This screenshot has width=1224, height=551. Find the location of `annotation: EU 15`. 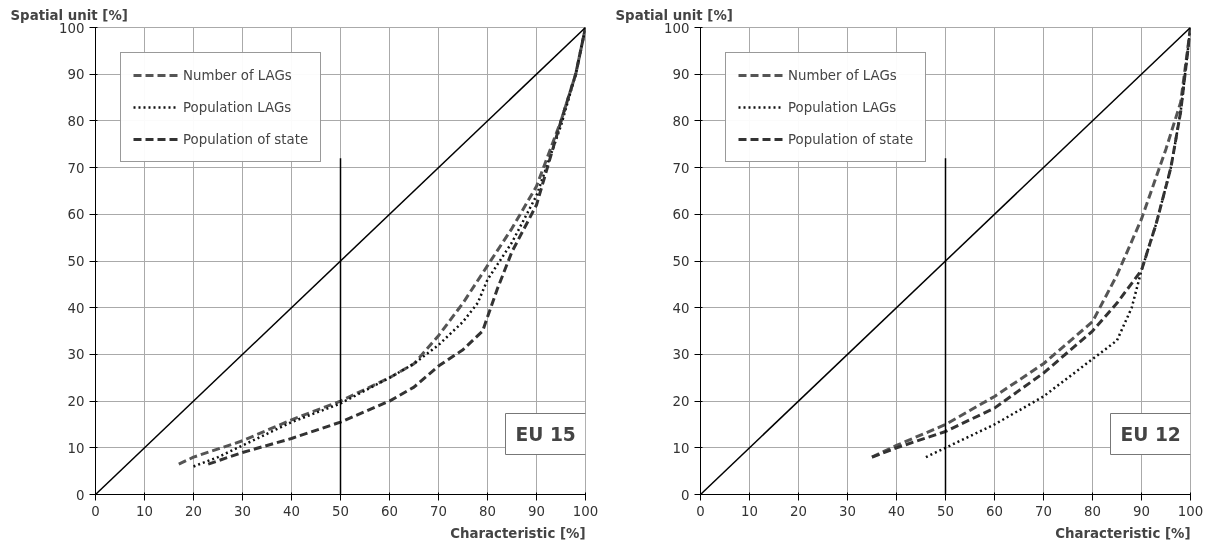

annotation: EU 15 is located at coordinates (545, 434).